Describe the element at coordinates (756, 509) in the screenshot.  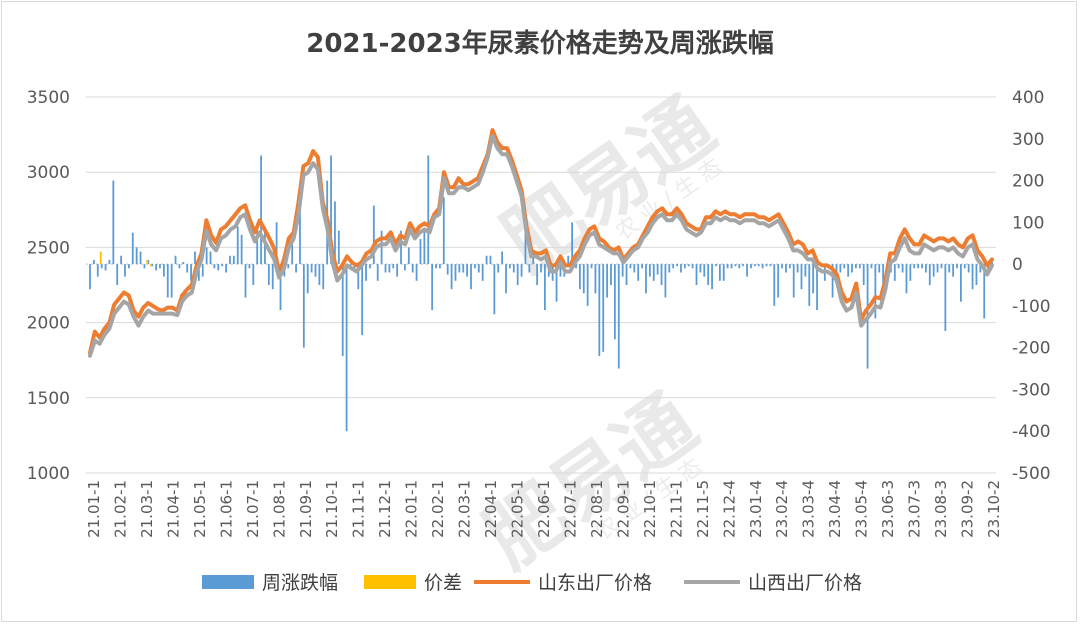
I see `x-tick-label: 23.01-4` at that location.